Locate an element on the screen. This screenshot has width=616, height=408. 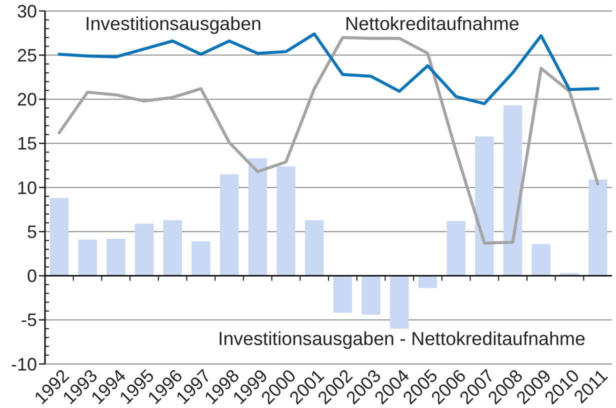
series-label: Investitionsausgaben is located at coordinates (173, 23).